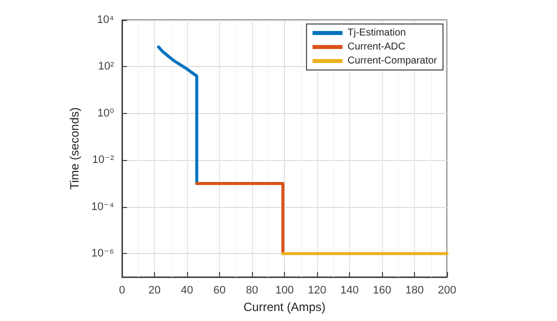  Describe the element at coordinates (393, 61) in the screenshot. I see `legend-label: Current-Comparator` at that location.